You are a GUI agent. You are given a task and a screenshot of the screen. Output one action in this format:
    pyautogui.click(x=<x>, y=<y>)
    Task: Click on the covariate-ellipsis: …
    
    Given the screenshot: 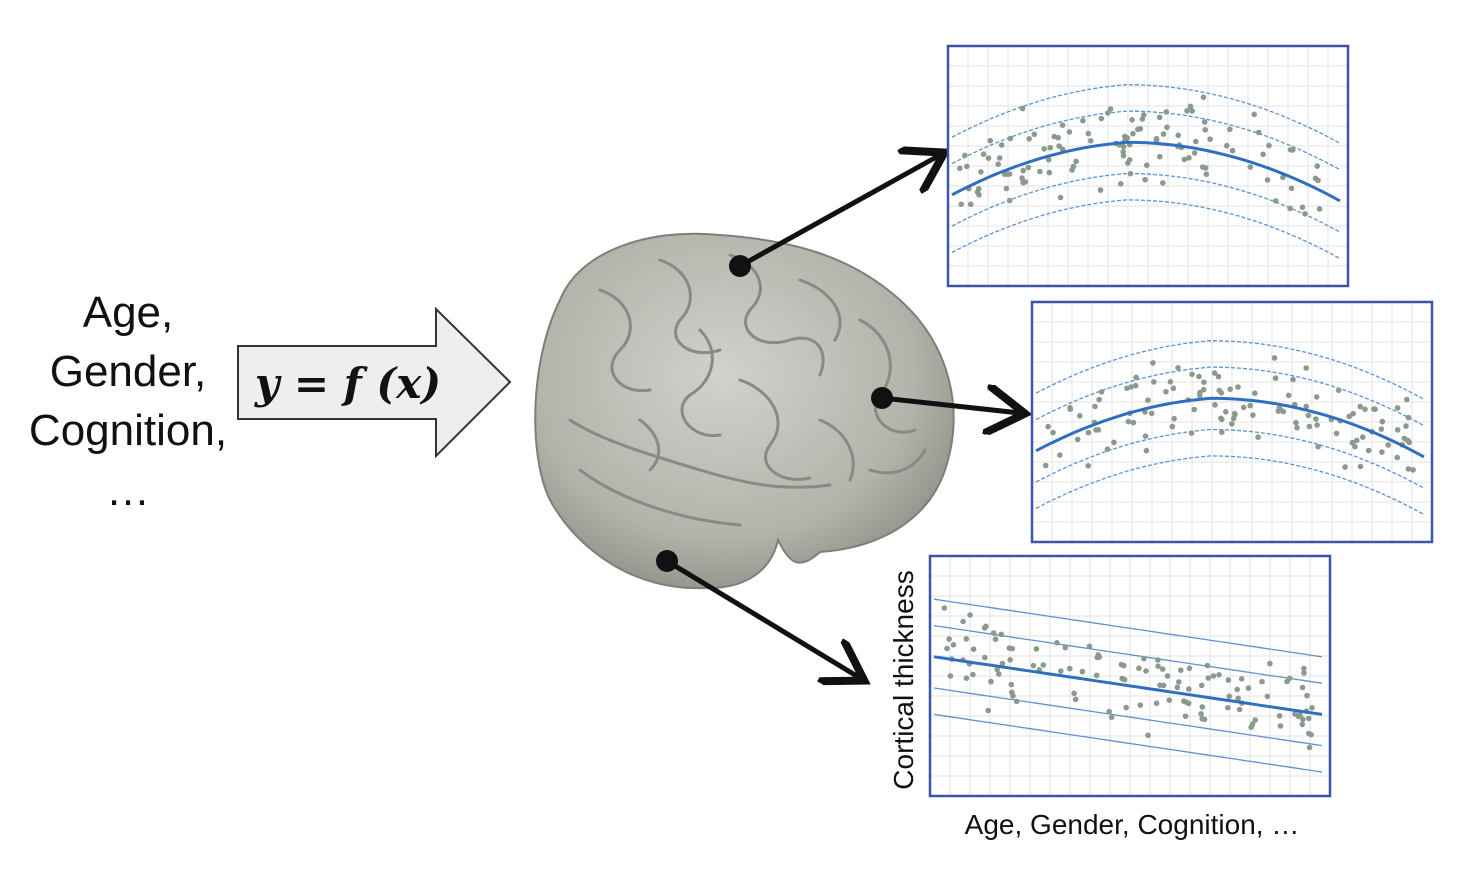 What is the action you would take?
    pyautogui.click(x=128, y=490)
    